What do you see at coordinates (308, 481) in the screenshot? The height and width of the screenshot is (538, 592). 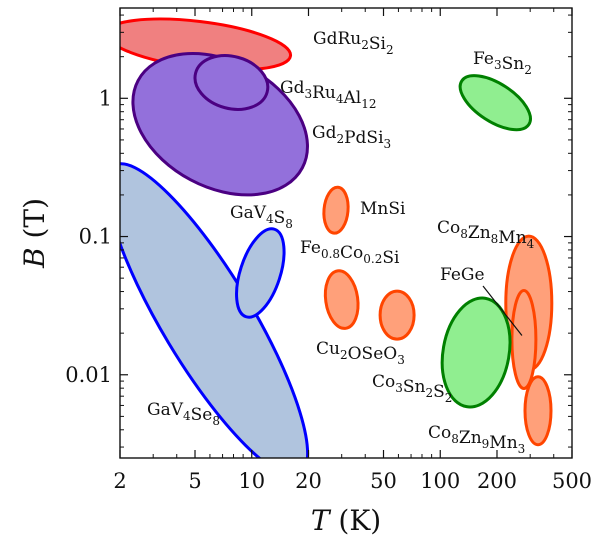 I see `x-tick-label-3: 20` at bounding box center [308, 481].